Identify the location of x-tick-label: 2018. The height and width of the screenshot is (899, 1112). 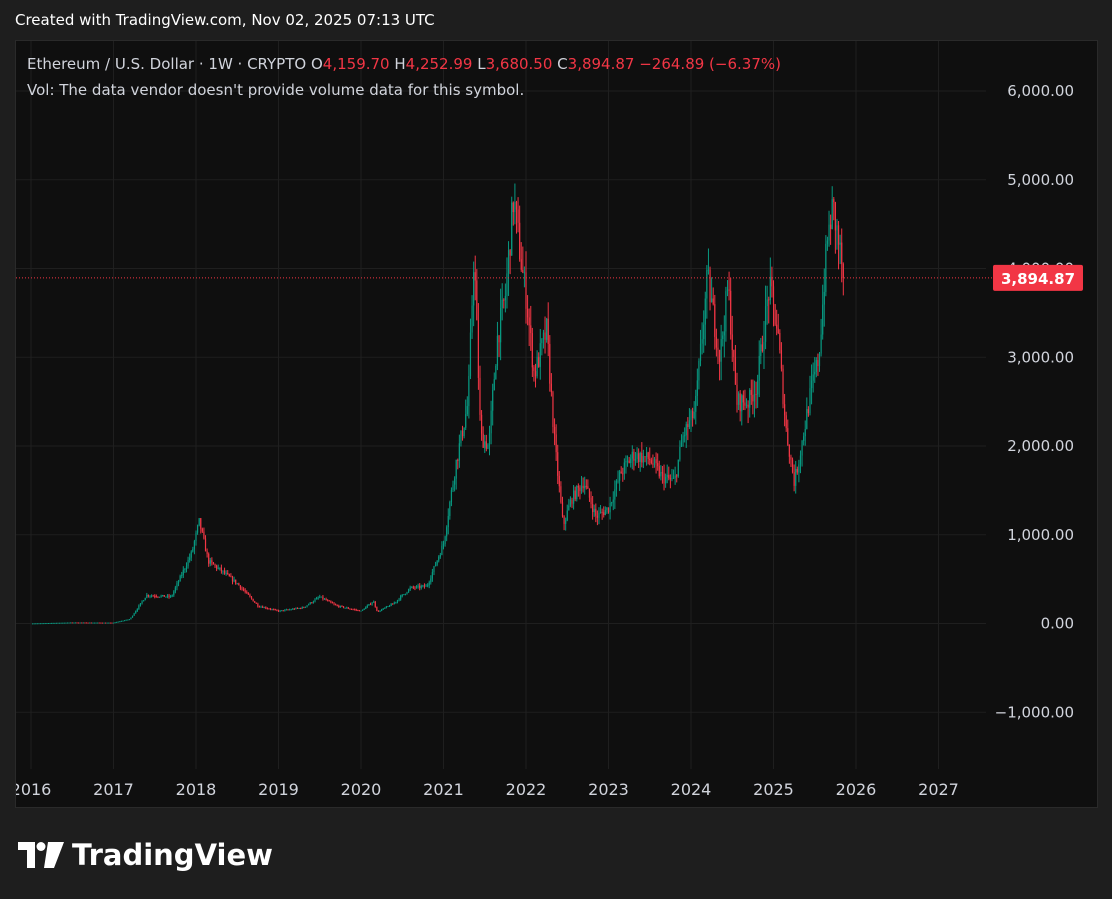
(196, 789).